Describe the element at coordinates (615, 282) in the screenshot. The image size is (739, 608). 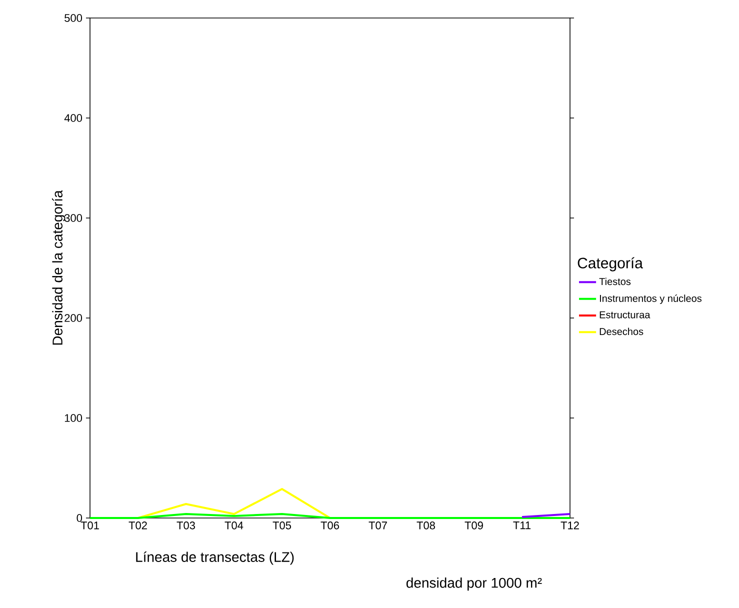
I see `legend-label: Tiestos` at that location.